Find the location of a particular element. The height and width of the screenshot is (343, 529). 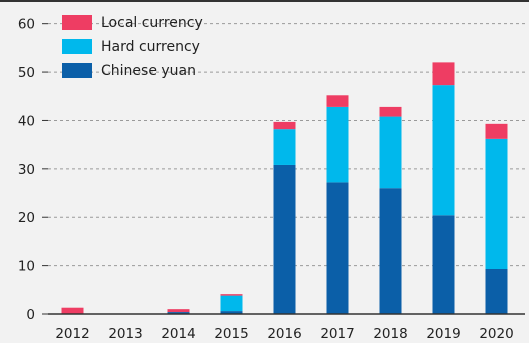

x-tick-label: 2015 is located at coordinates (231, 334).